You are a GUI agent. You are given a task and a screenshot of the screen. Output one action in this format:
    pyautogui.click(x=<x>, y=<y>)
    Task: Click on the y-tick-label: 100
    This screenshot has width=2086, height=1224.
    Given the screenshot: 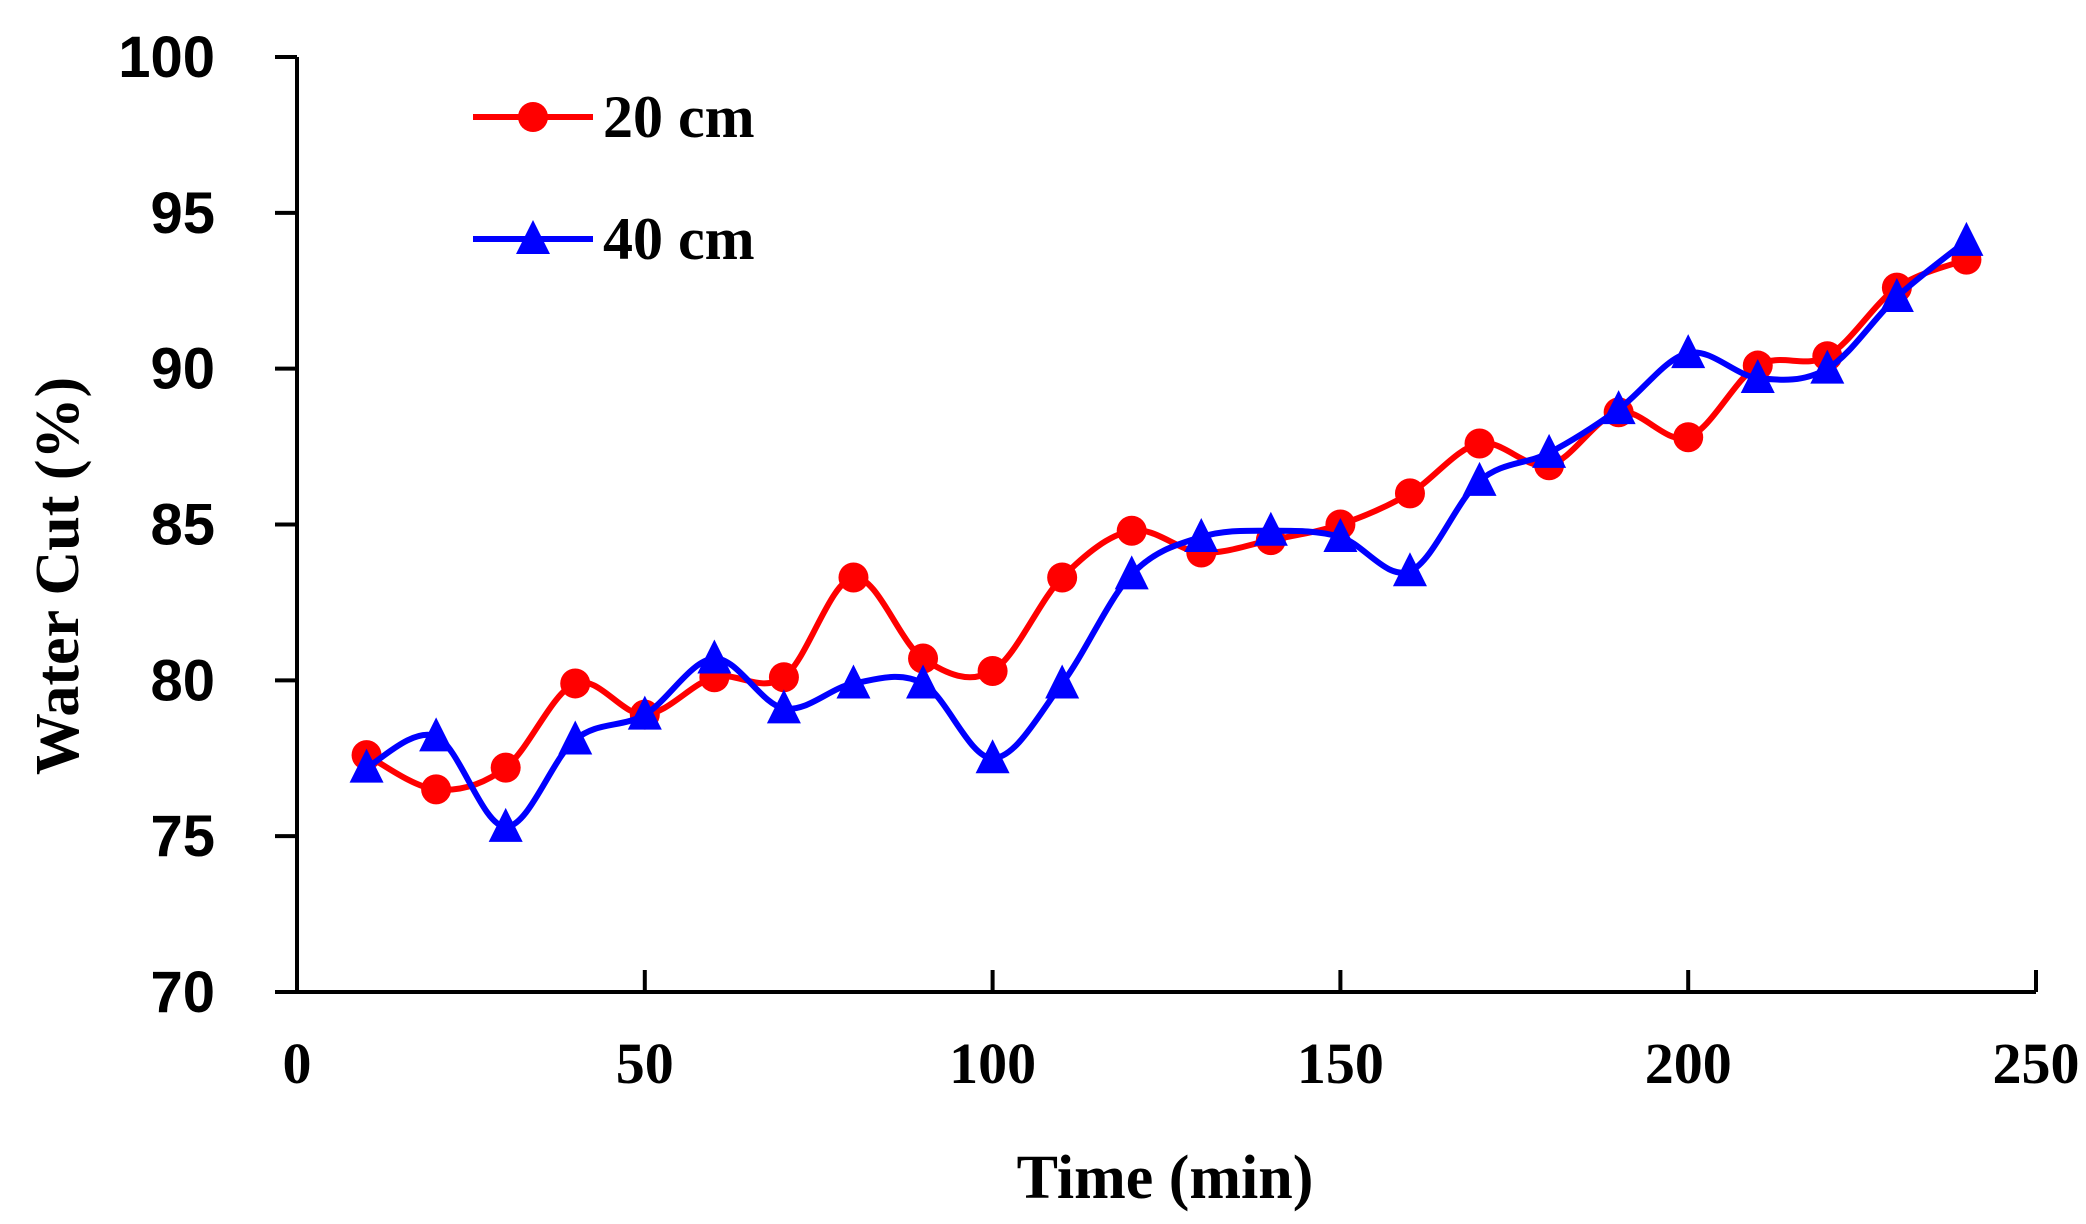 What is the action you would take?
    pyautogui.click(x=166, y=57)
    